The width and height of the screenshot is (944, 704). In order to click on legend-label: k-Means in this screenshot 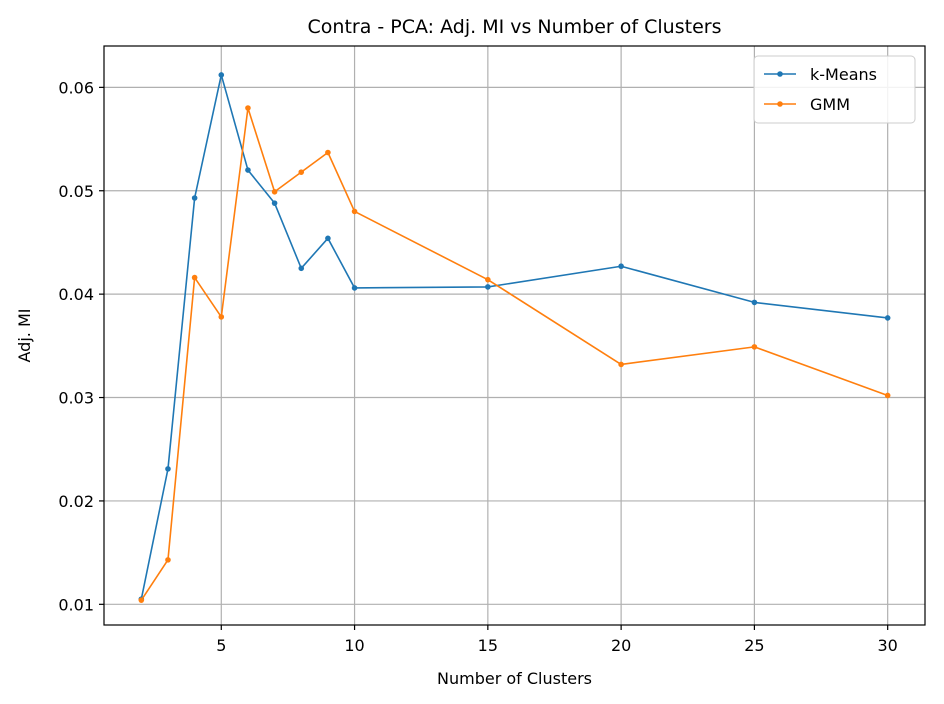, I will do `click(843, 74)`.